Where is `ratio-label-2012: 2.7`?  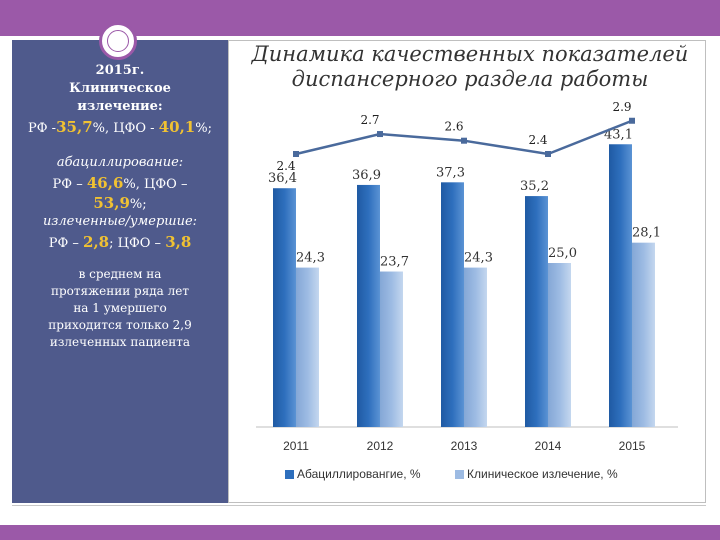 ratio-label-2012: 2.7 is located at coordinates (369, 120).